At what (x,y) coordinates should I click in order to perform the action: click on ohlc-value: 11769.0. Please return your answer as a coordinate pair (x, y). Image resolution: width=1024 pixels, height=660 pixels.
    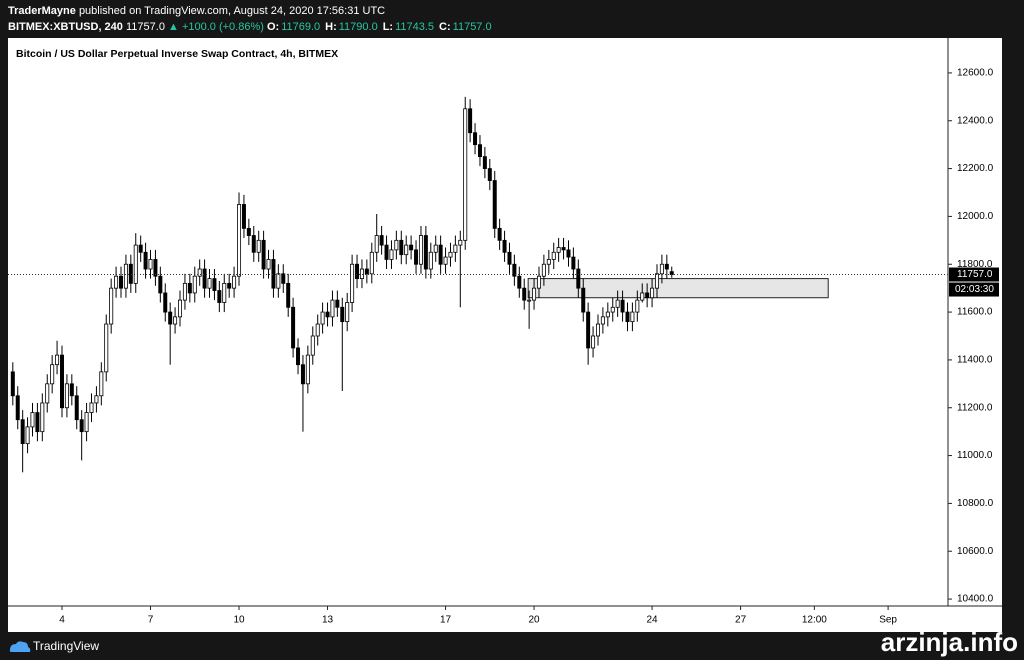
    Looking at the image, I should click on (301, 27).